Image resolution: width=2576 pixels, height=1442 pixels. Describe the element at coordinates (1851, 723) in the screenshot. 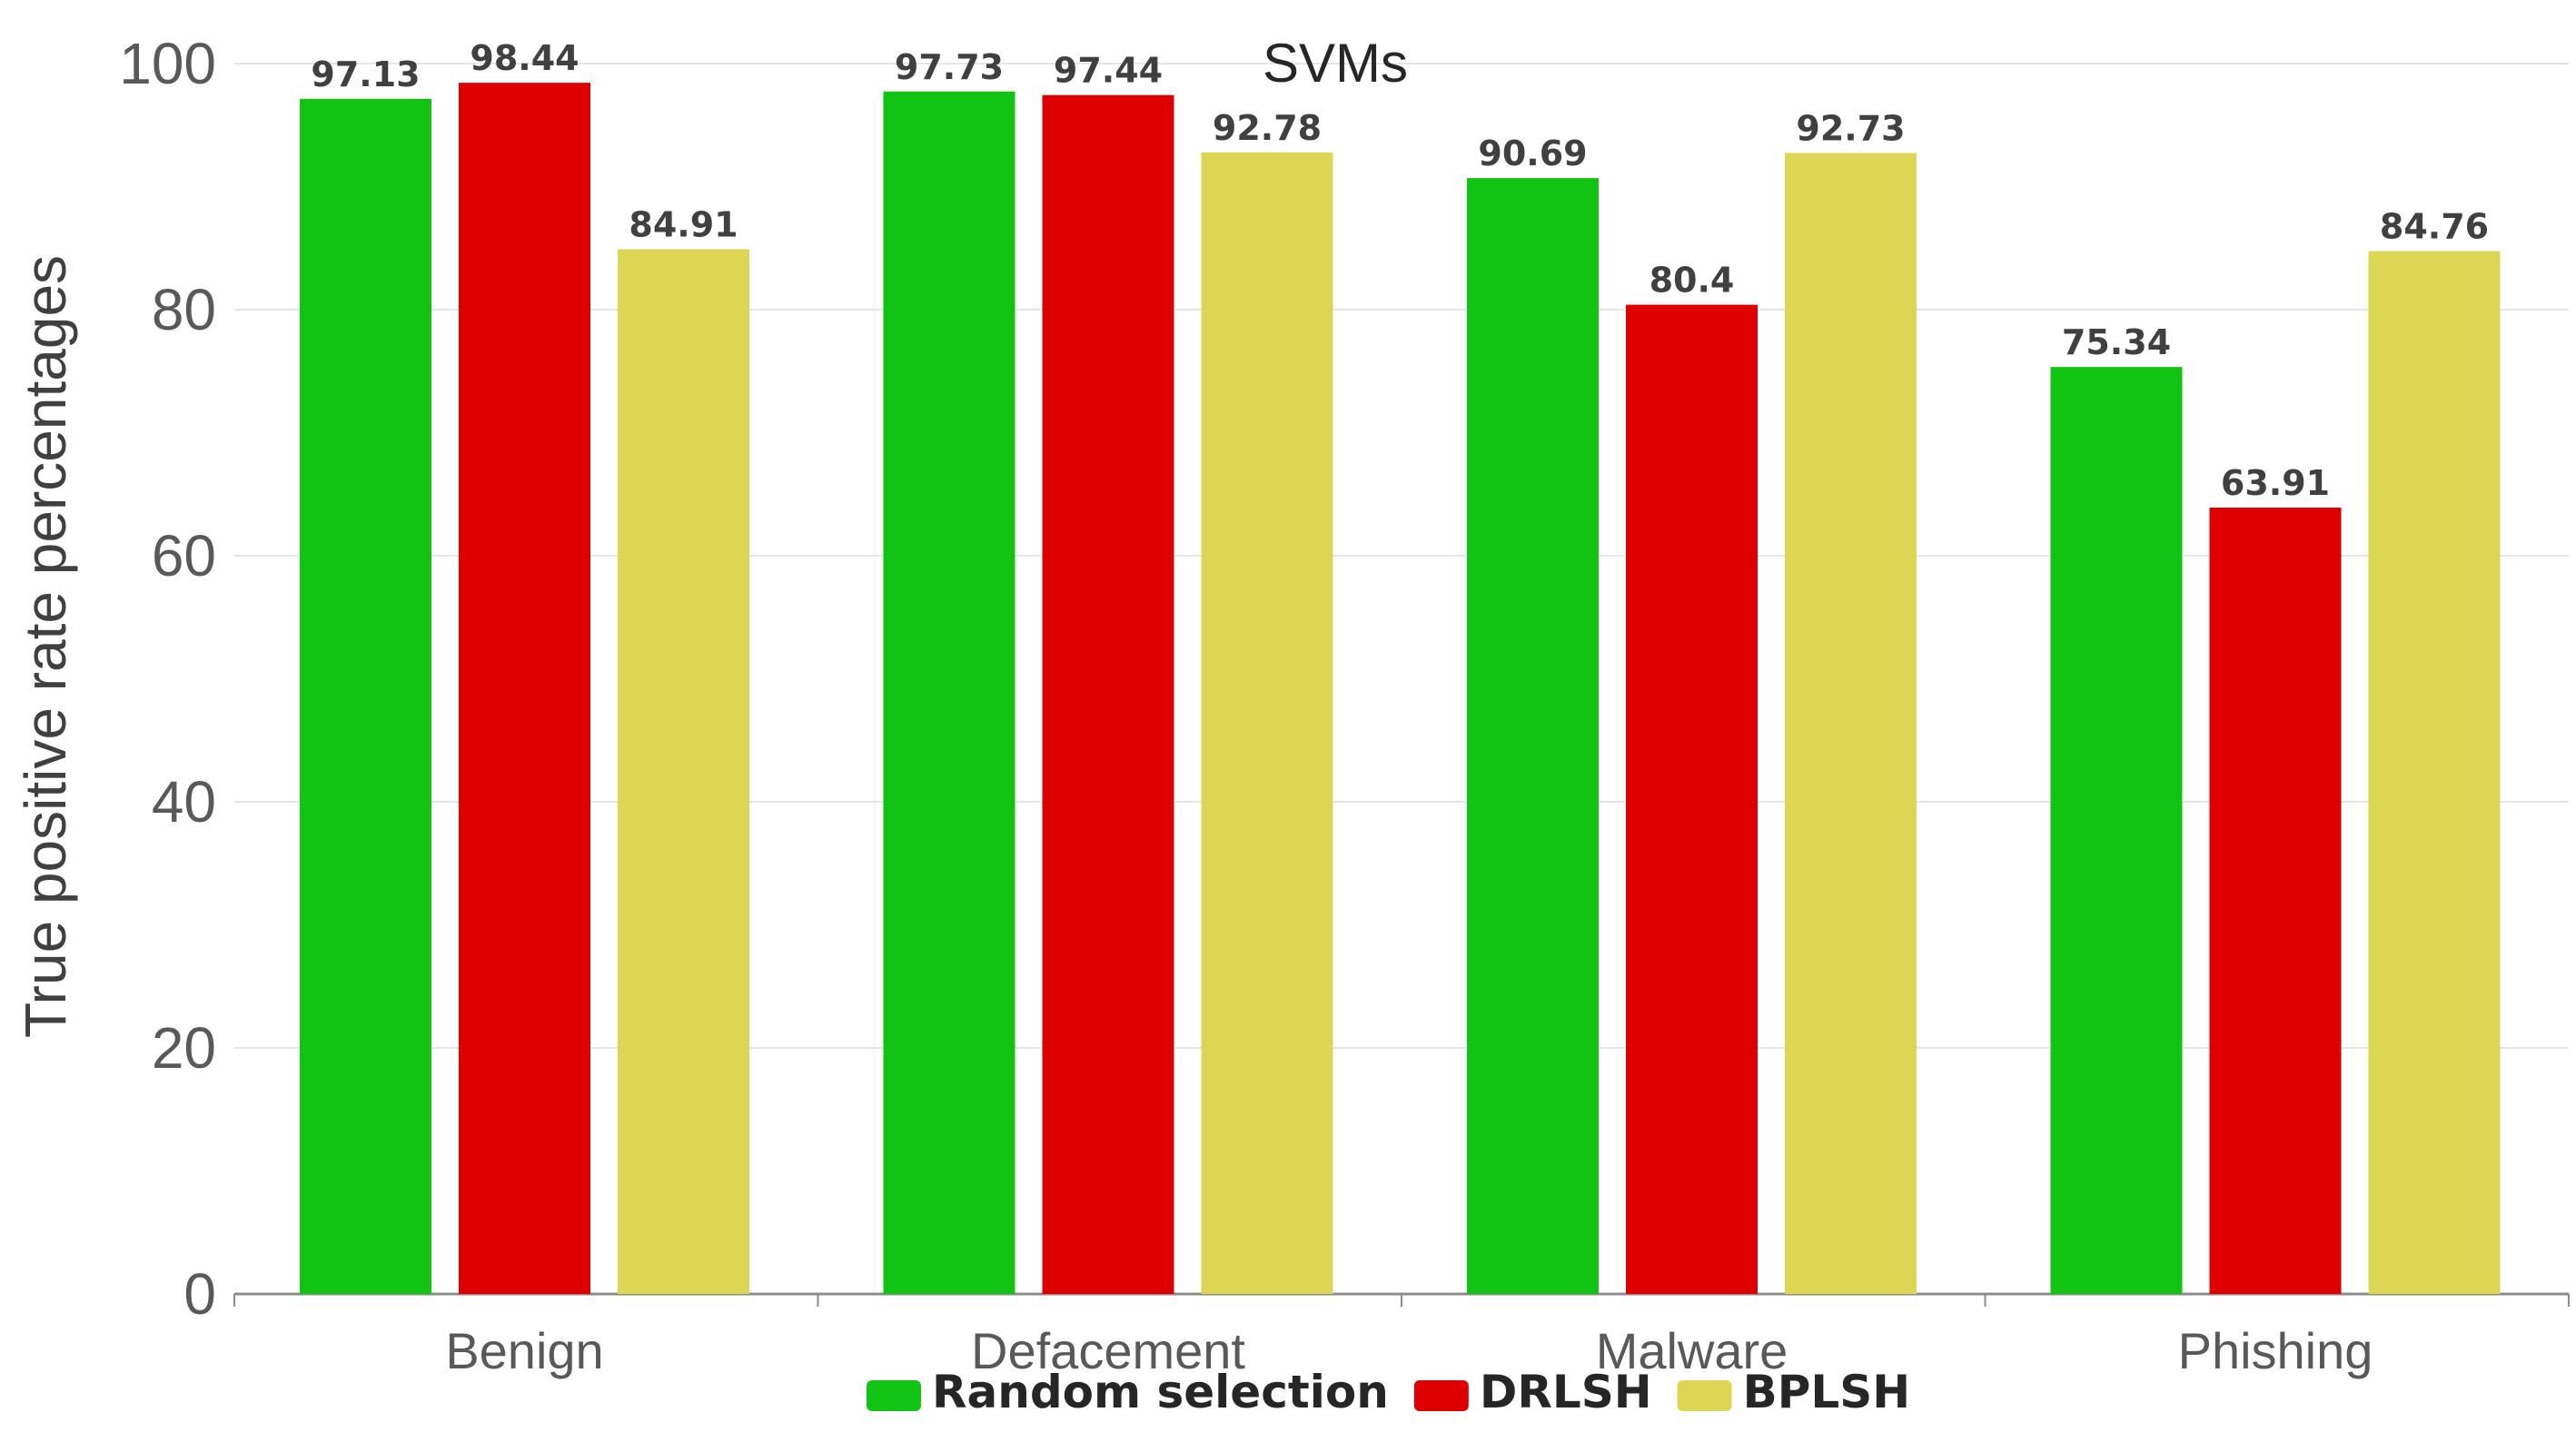

I see `bar-bplsh-malware` at that location.